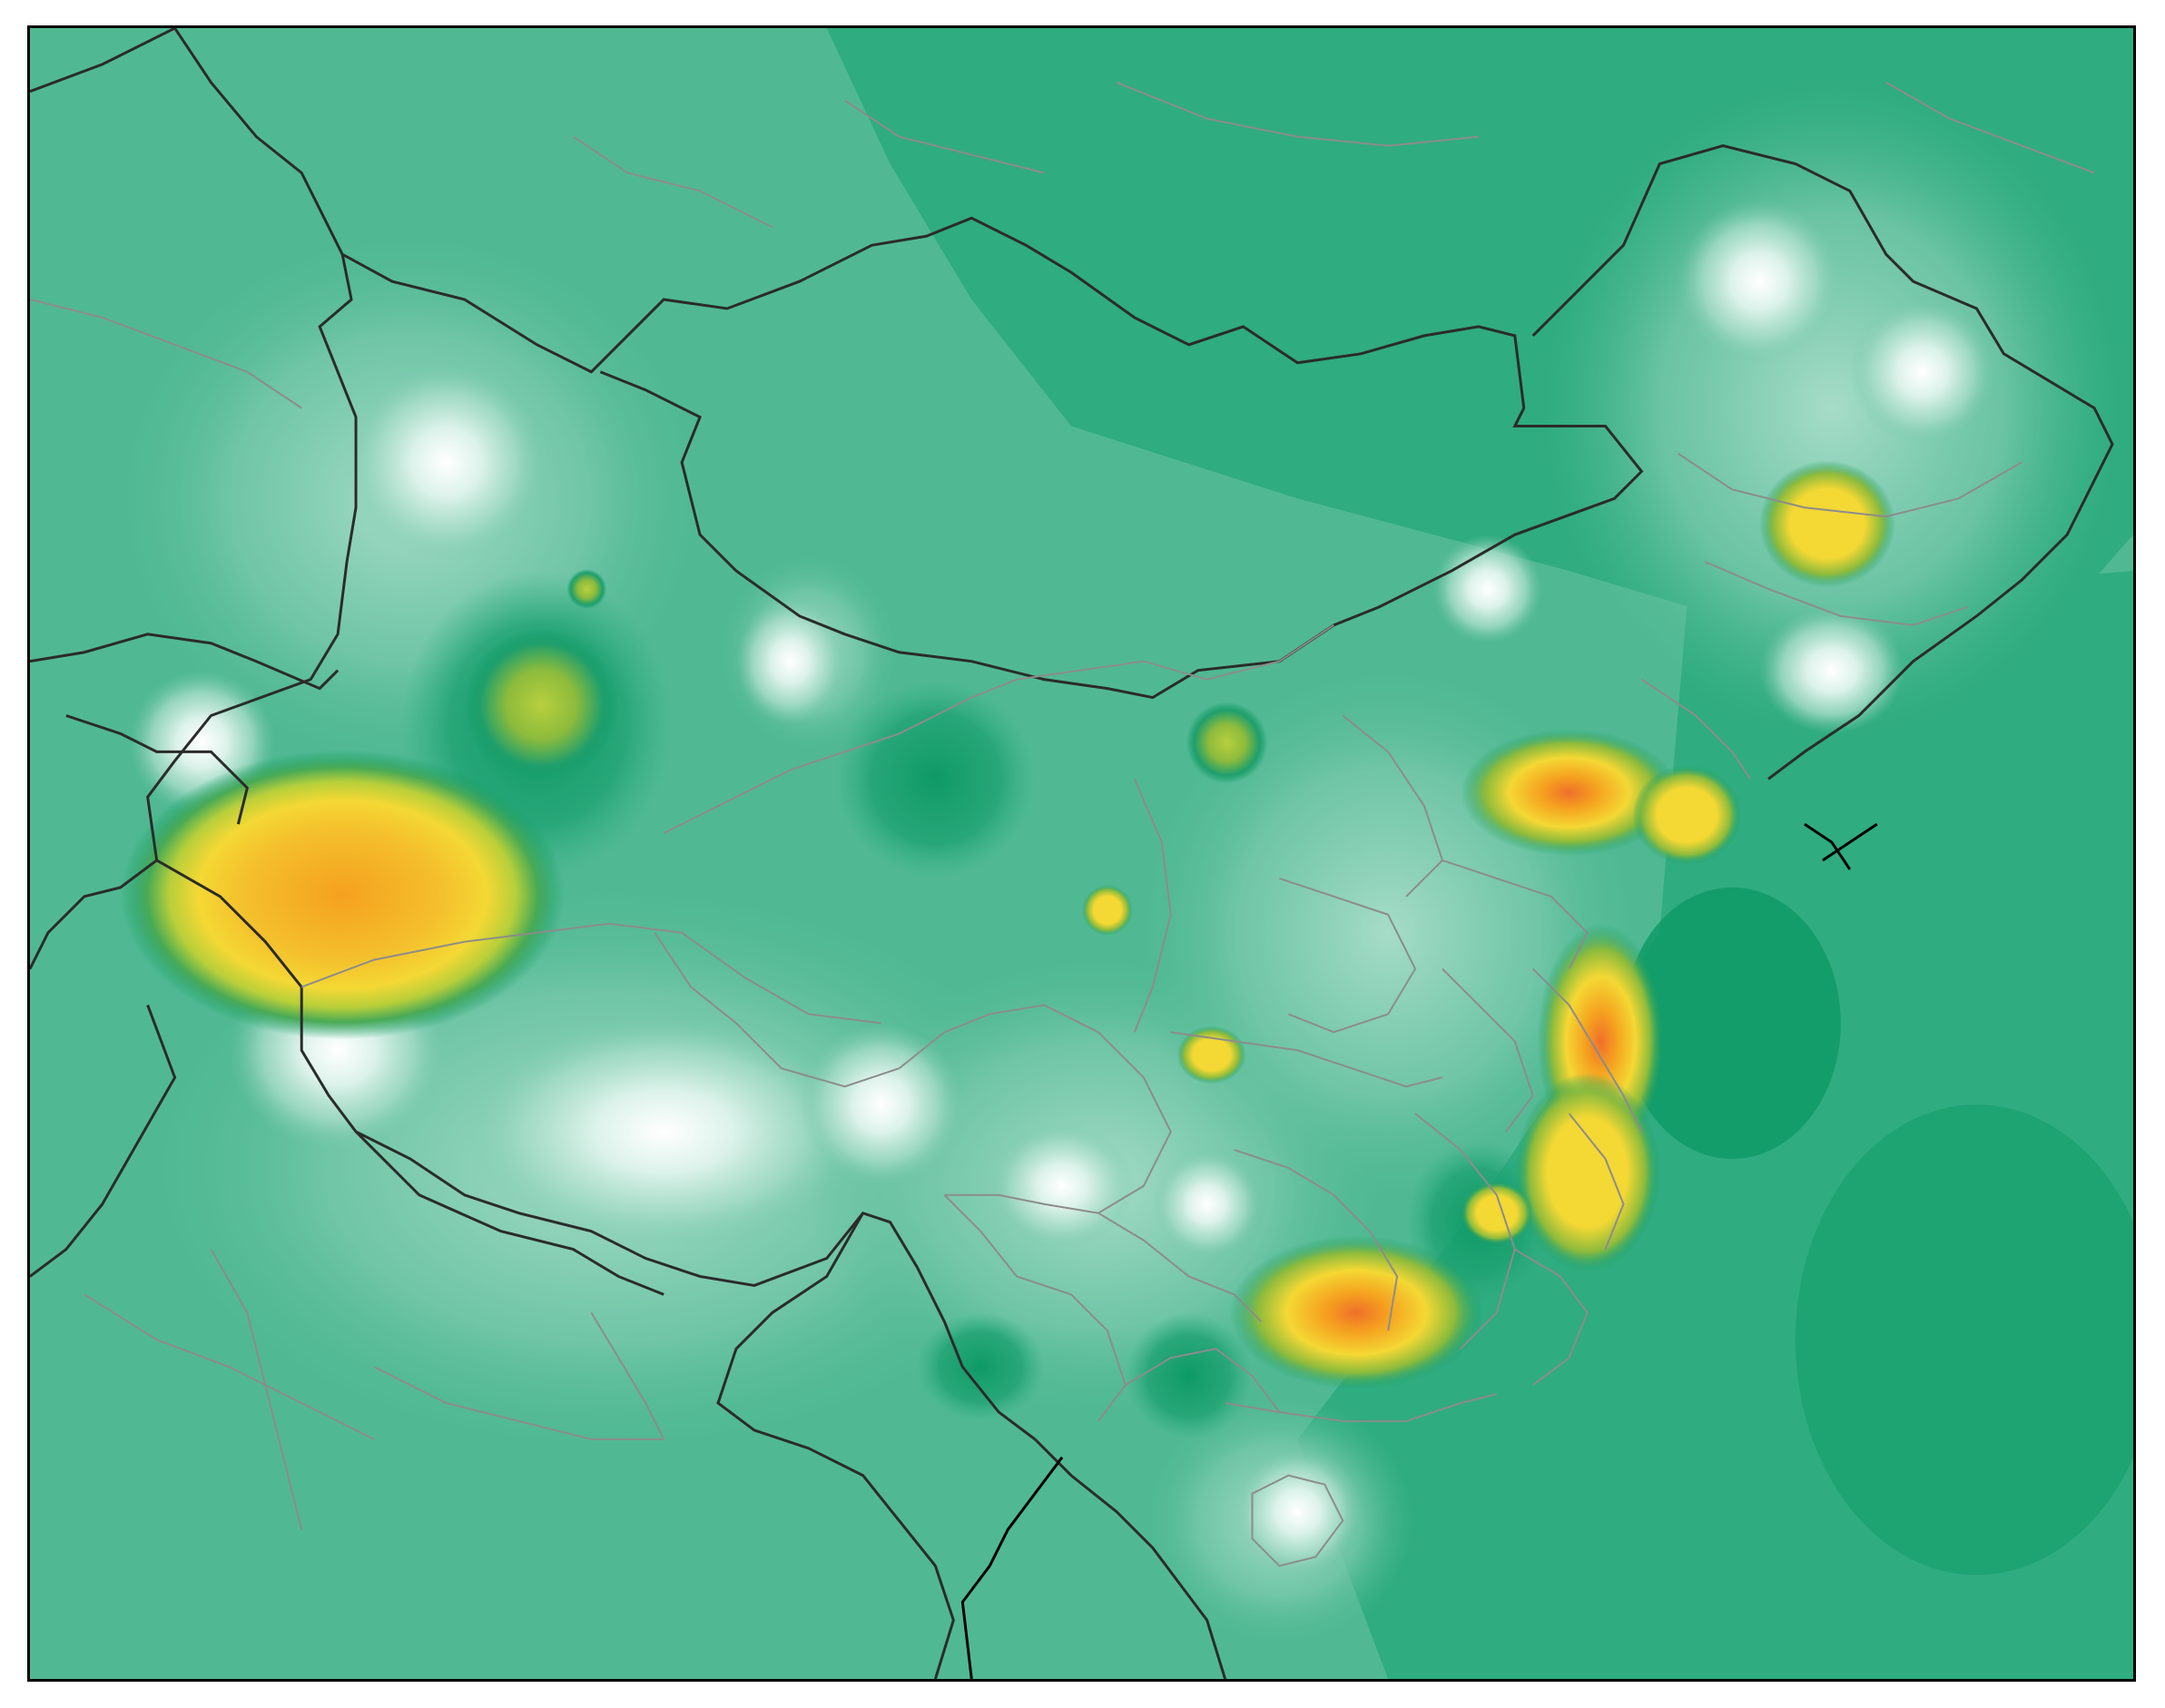 This screenshot has height=1708, width=2165. What do you see at coordinates (509, 1213) in the screenshot?
I see `nepal-border` at bounding box center [509, 1213].